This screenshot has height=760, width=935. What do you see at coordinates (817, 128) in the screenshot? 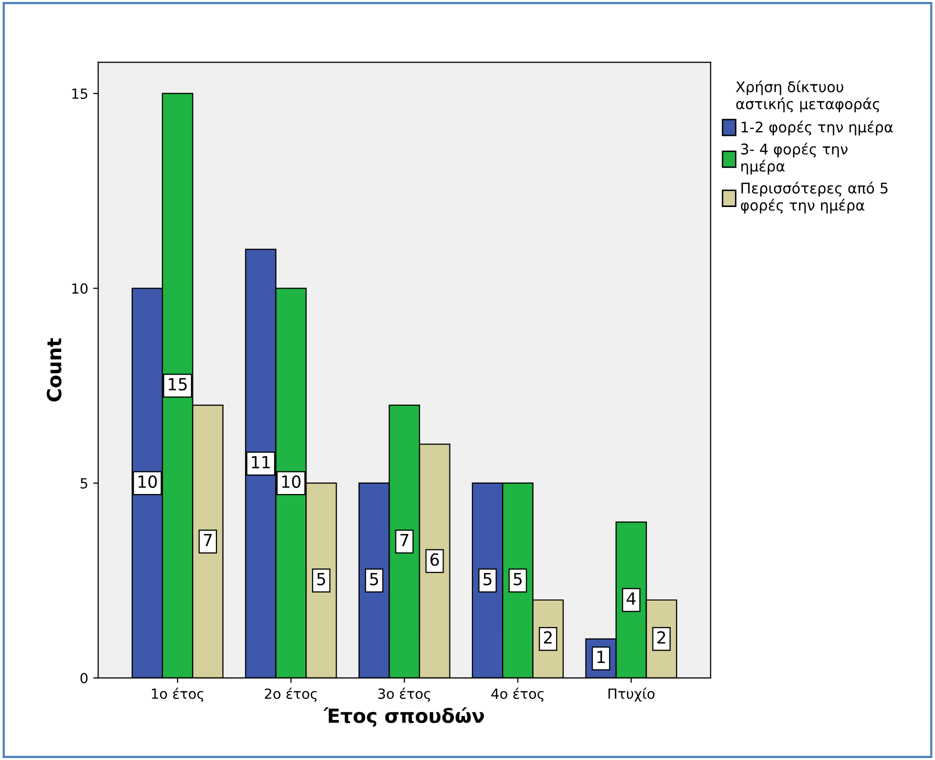
I see `legend-label: 1-2 φορές την ημέρα` at bounding box center [817, 128].